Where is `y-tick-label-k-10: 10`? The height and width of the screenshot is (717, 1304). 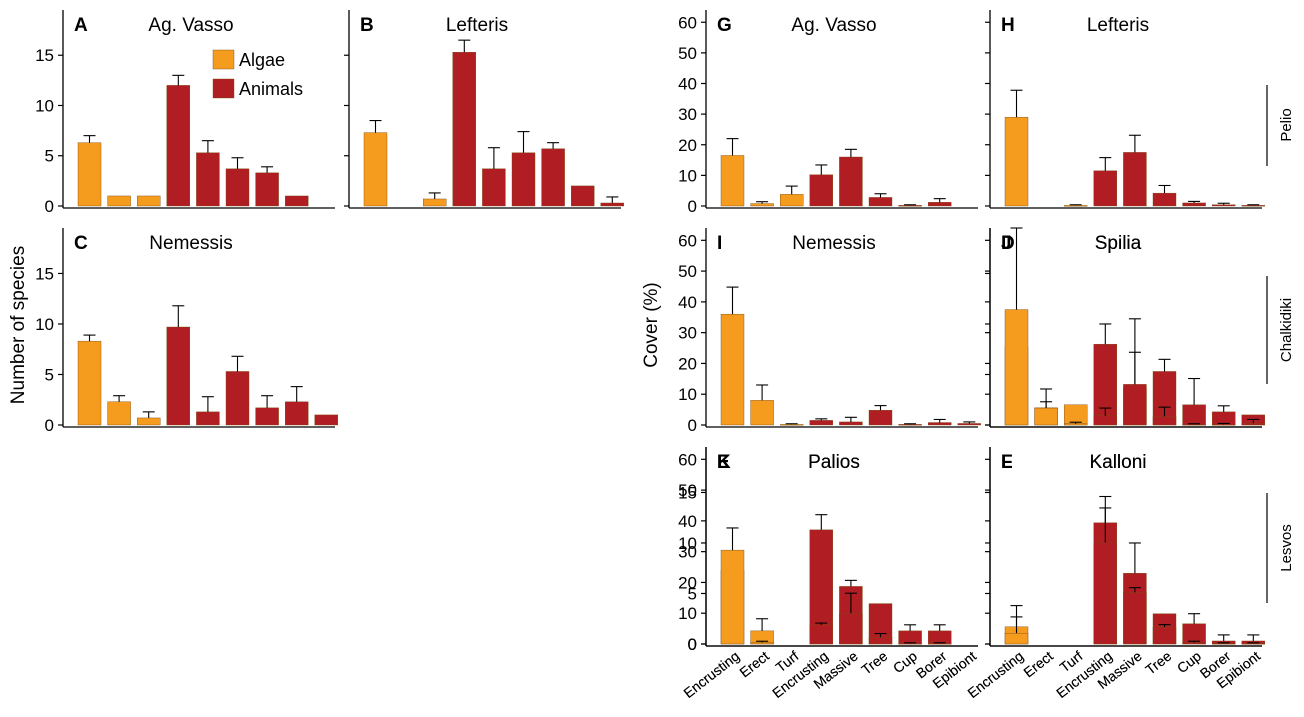 y-tick-label-k-10: 10 is located at coordinates (687, 613).